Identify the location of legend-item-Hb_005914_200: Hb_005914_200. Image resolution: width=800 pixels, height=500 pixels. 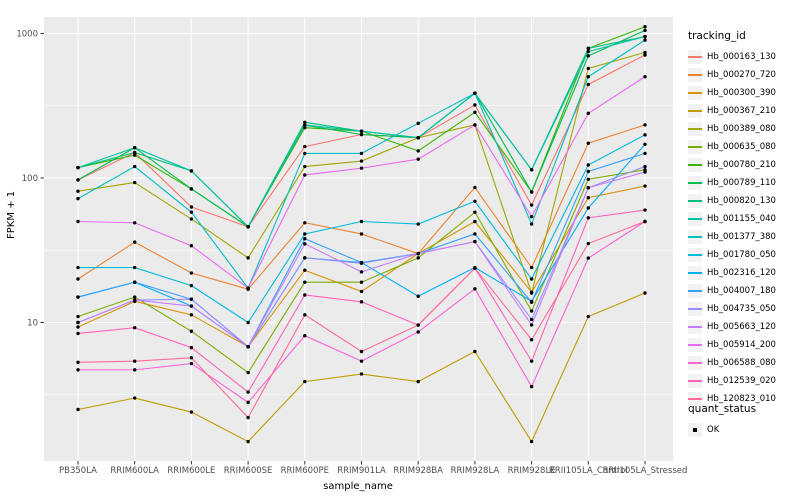
(743, 345).